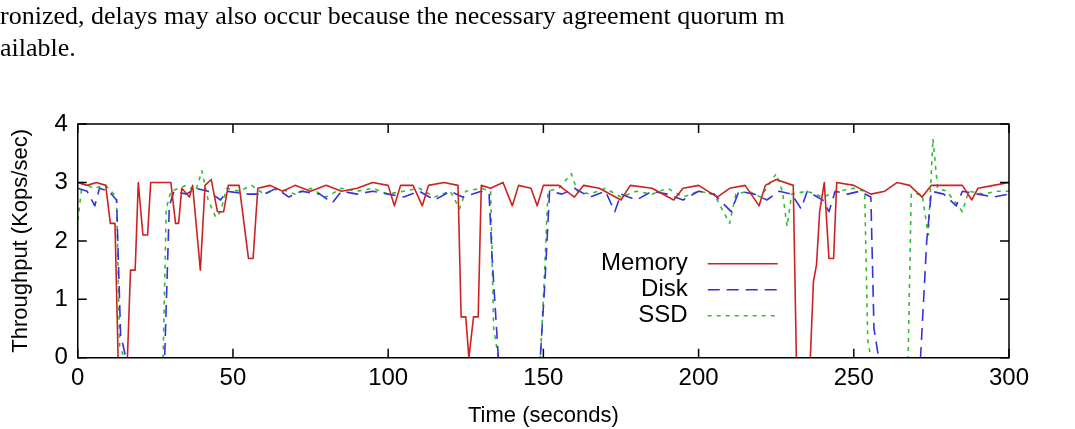 Image resolution: width=1075 pixels, height=429 pixels. I want to click on y-tick-label: 2, so click(61, 239).